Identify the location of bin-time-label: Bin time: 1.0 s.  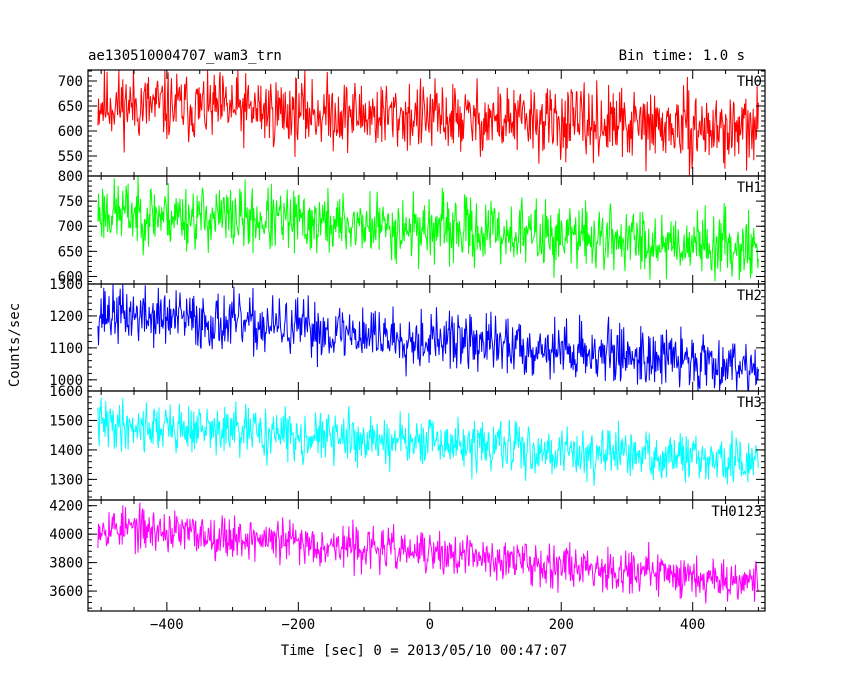
(682, 56).